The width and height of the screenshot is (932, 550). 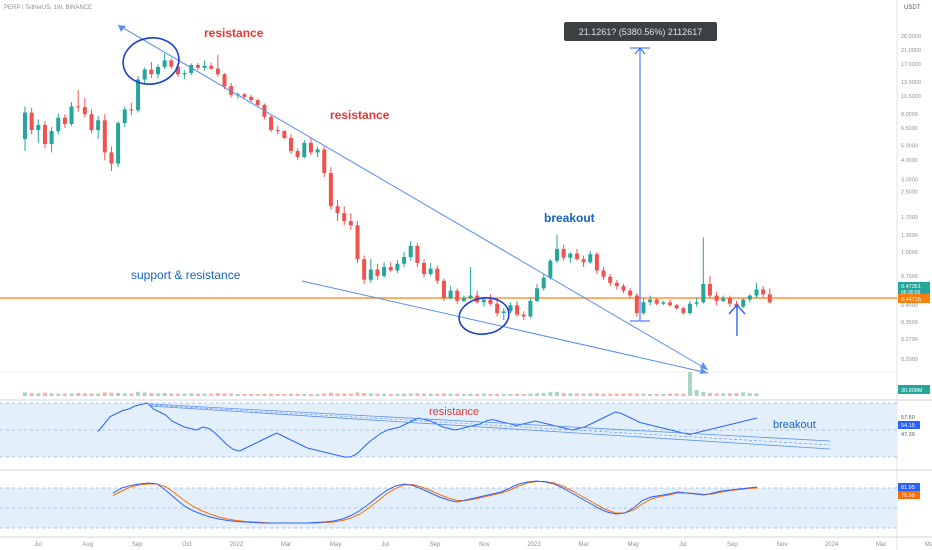 What do you see at coordinates (909, 277) in the screenshot?
I see `price-tick-label: 0.7000` at bounding box center [909, 277].